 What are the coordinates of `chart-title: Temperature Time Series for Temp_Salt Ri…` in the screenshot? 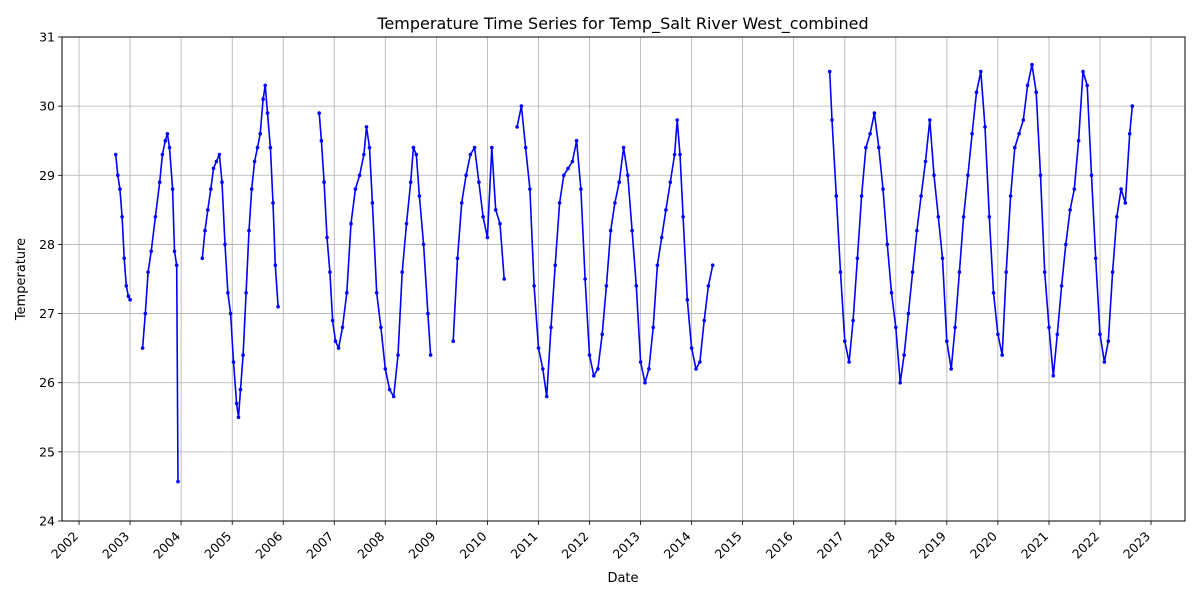 It's located at (622, 24).